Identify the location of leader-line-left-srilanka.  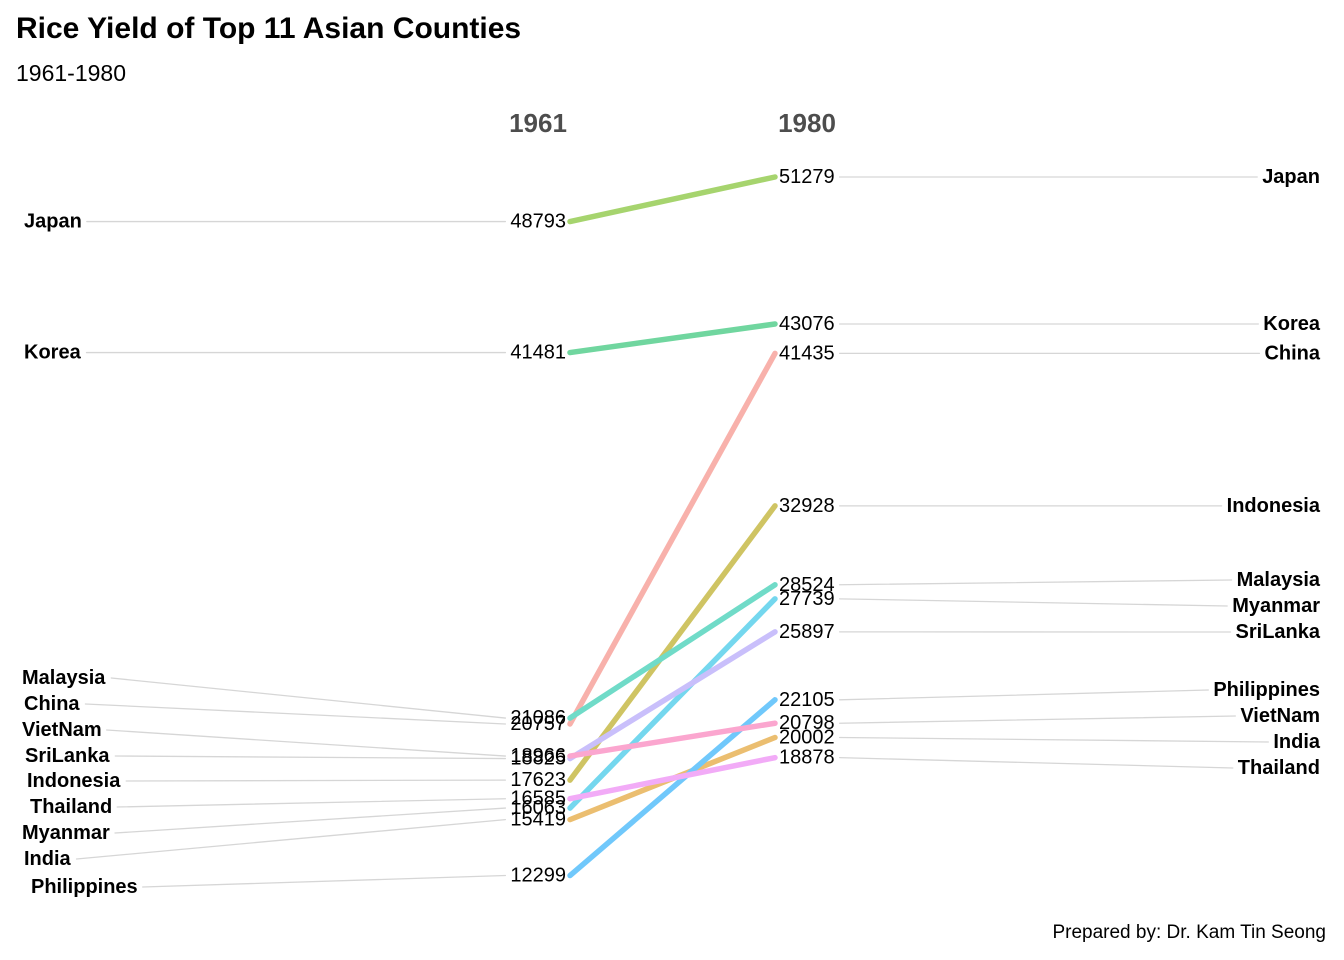
(310, 757).